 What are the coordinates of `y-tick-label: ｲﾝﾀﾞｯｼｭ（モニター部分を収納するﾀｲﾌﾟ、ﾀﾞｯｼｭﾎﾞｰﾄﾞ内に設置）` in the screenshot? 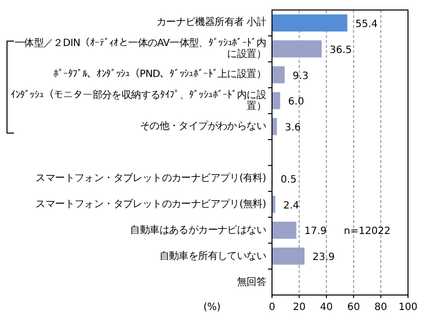 It's located at (138, 101).